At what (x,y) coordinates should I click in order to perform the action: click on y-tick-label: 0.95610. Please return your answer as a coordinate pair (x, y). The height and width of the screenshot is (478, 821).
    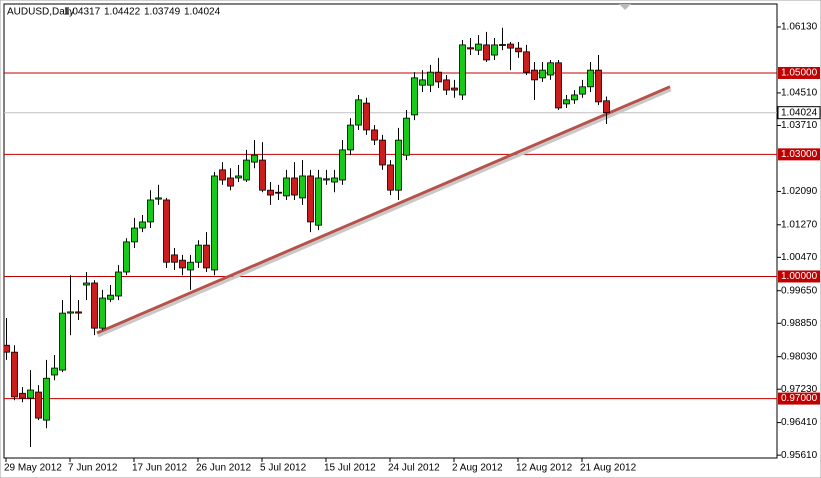
    Looking at the image, I should click on (799, 455).